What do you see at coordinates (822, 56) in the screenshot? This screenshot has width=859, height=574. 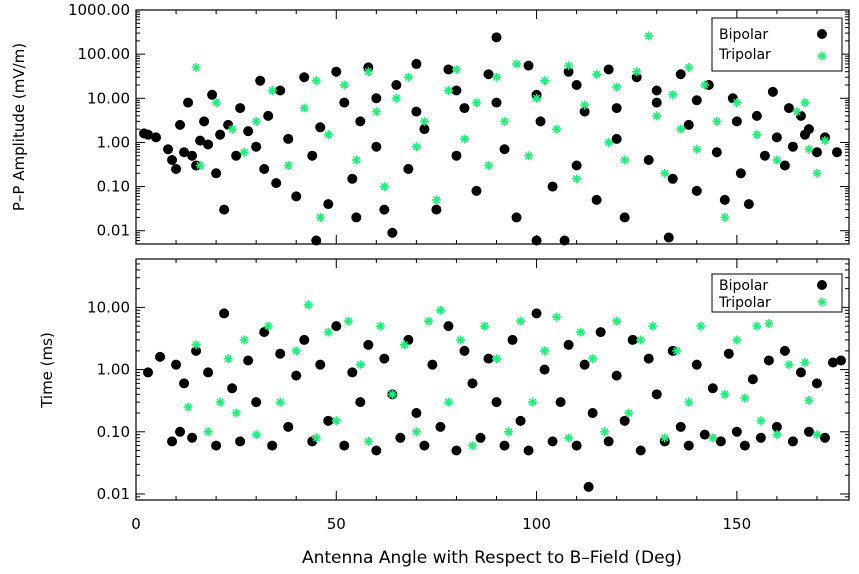 I see `amplitude-legend-tripolar-marker` at bounding box center [822, 56].